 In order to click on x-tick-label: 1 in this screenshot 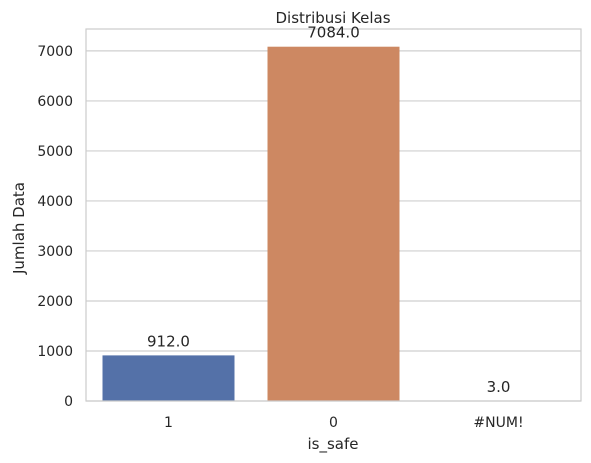, I will do `click(168, 423)`.